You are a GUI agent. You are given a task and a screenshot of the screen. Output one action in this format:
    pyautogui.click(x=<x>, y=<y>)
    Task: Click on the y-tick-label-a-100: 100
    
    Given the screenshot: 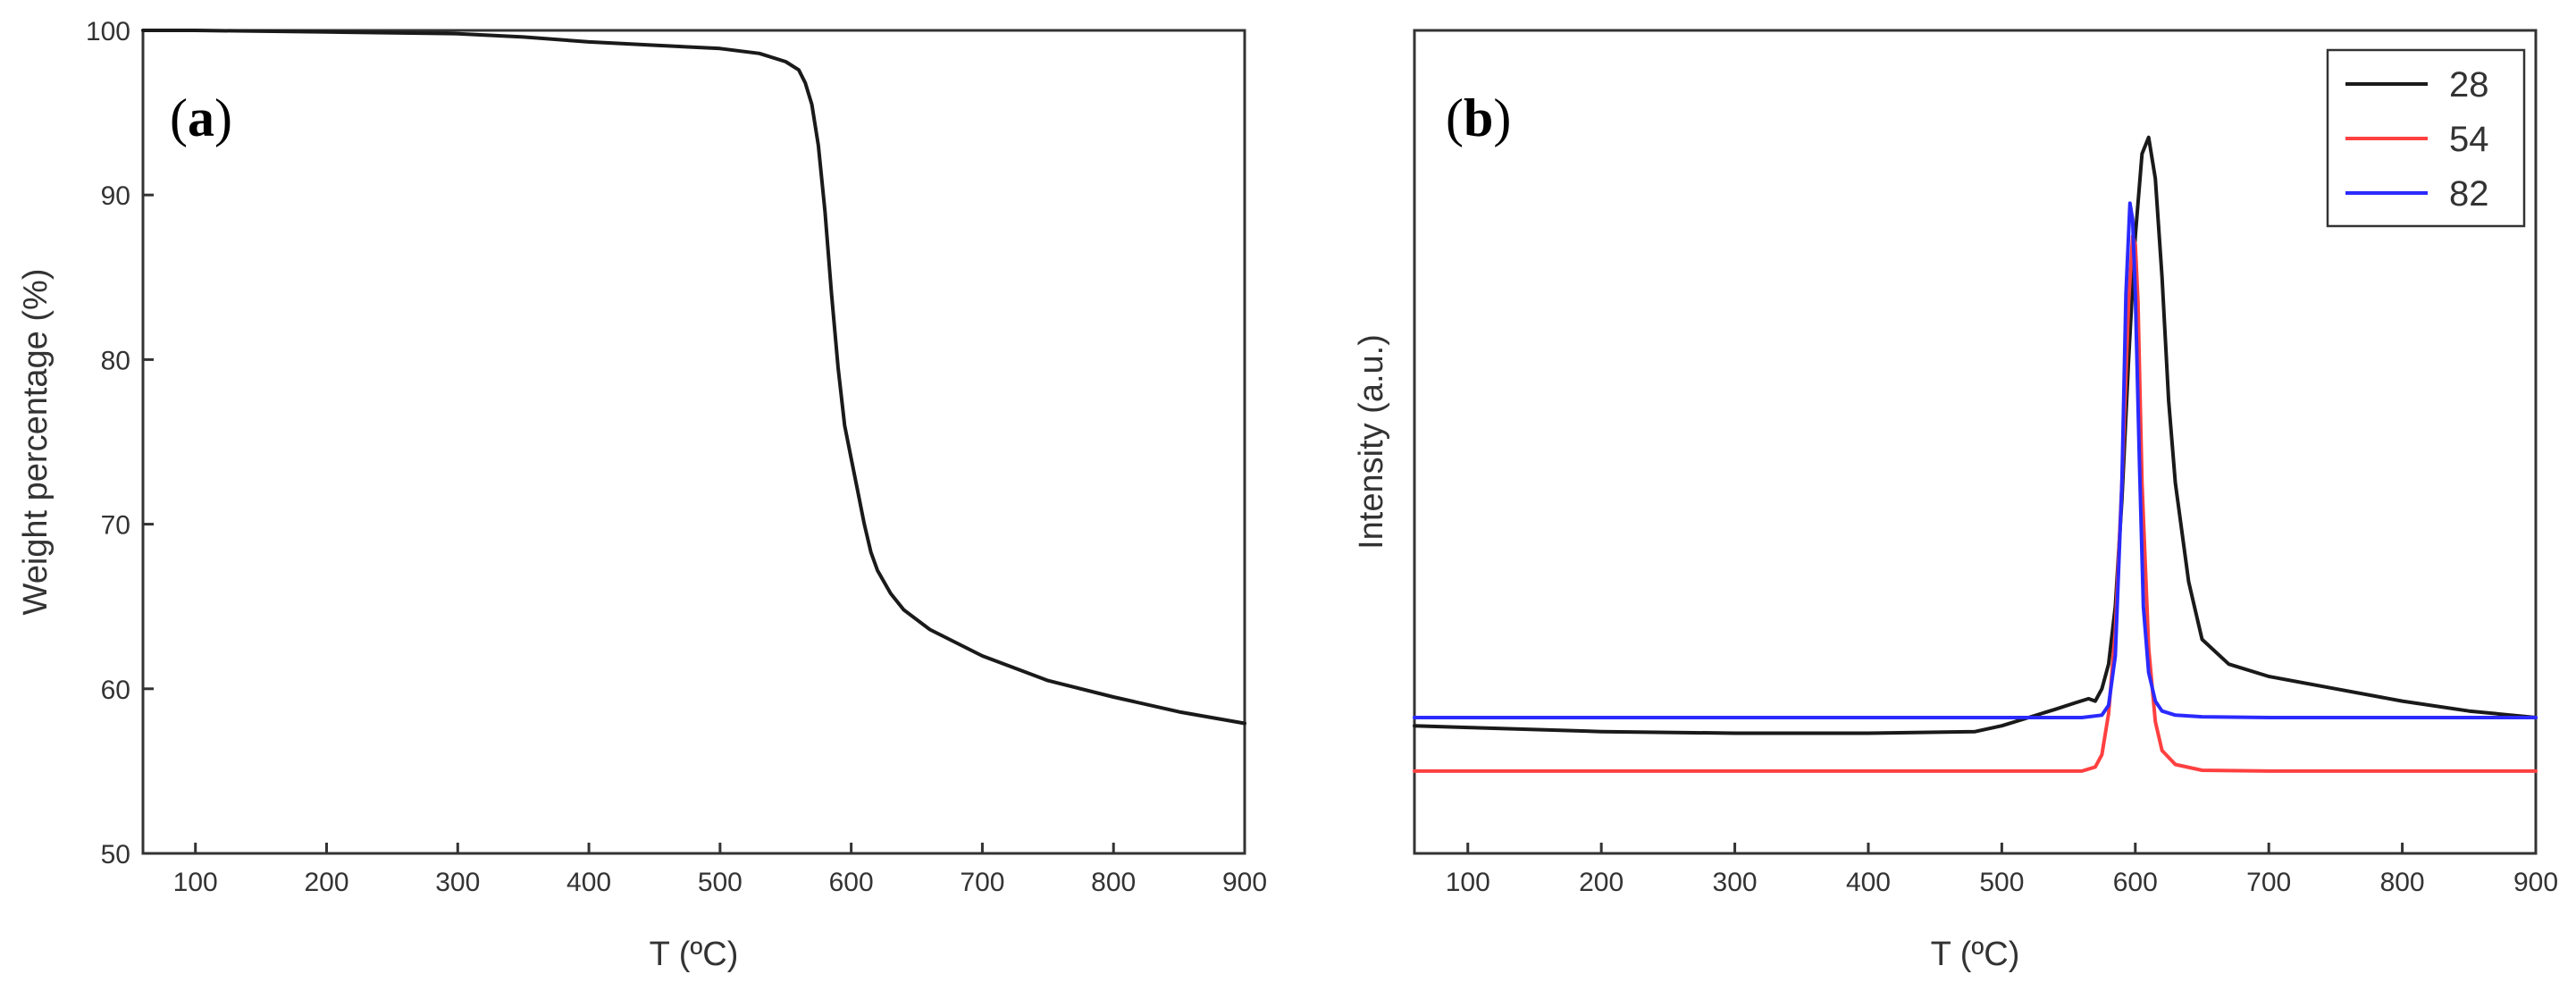 What is the action you would take?
    pyautogui.click(x=108, y=31)
    